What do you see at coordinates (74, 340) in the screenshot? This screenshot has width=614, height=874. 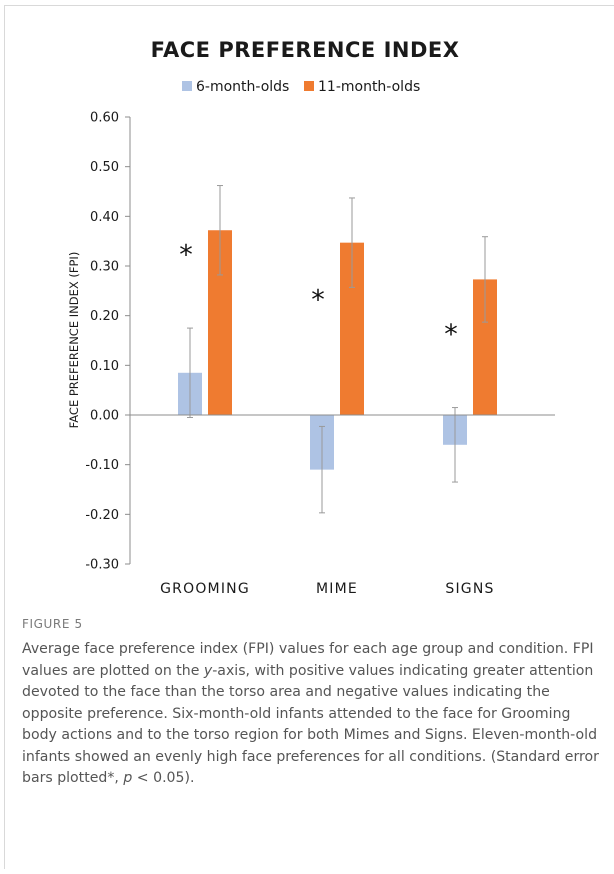 I see `y-axis-label: FACE PREFERENCE INDEX (FPI)` at bounding box center [74, 340].